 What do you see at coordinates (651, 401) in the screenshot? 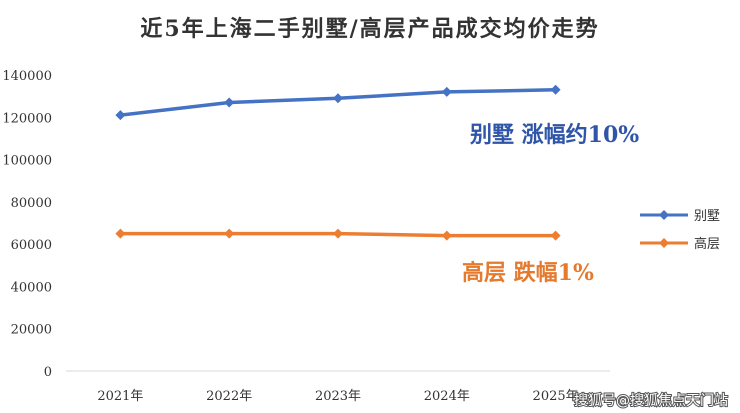
I see `watermark: 搜狐号@搜狐焦点天门站` at bounding box center [651, 401].